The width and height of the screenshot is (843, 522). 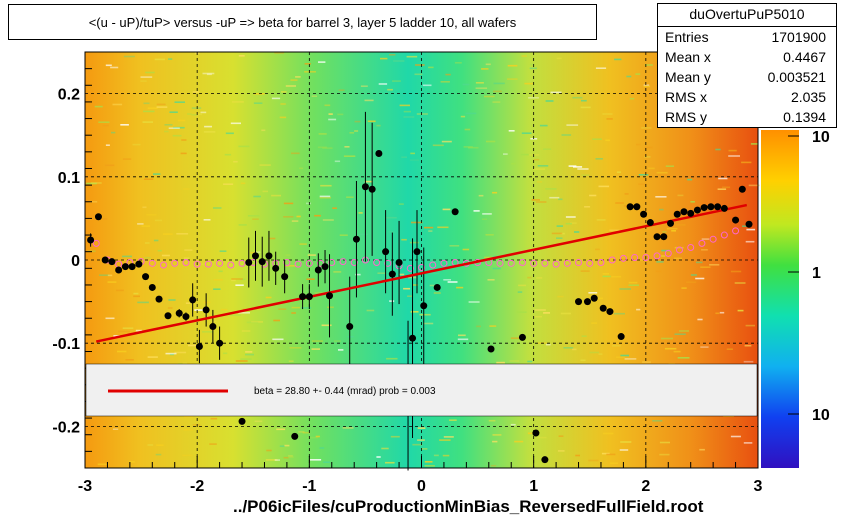 What do you see at coordinates (780, 299) in the screenshot?
I see `color-scale-bar` at bounding box center [780, 299].